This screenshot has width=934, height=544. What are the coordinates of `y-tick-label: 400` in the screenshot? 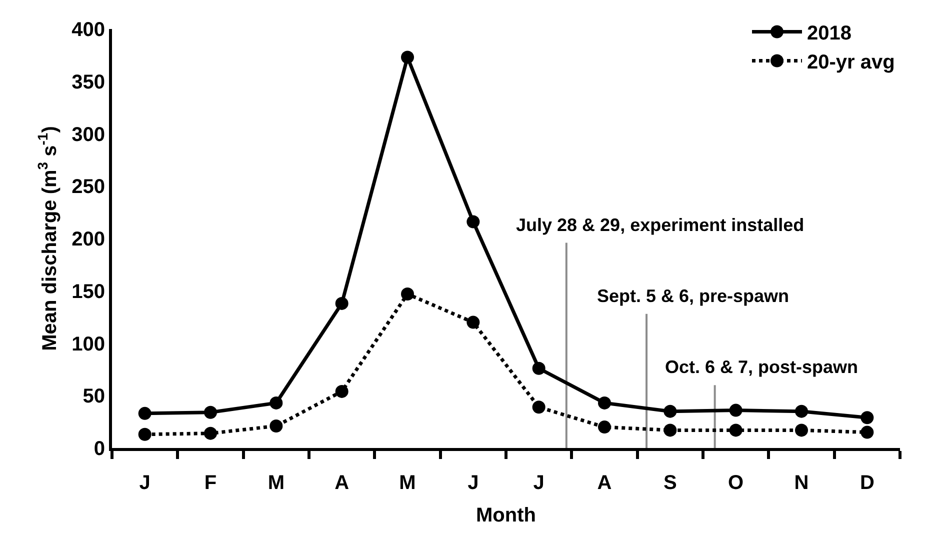 It's located at (88, 30).